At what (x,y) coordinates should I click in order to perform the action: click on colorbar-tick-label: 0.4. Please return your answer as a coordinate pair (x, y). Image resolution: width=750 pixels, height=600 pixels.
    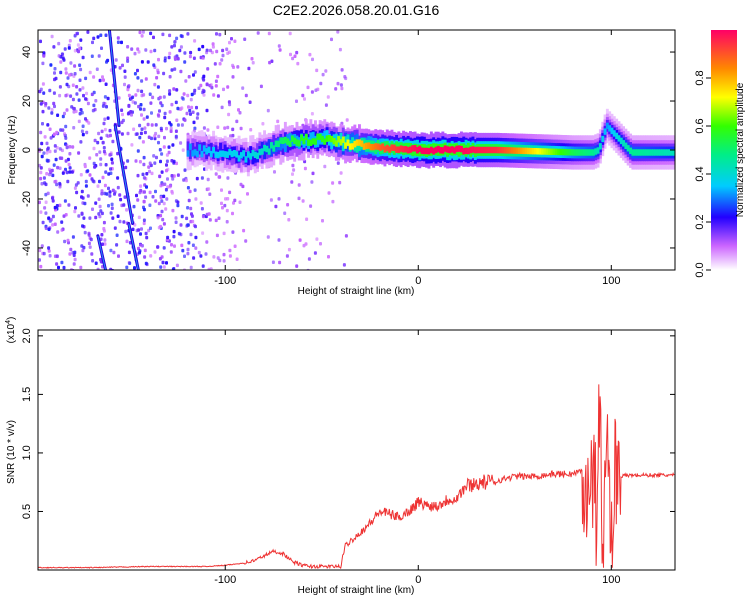
    Looking at the image, I should click on (700, 173).